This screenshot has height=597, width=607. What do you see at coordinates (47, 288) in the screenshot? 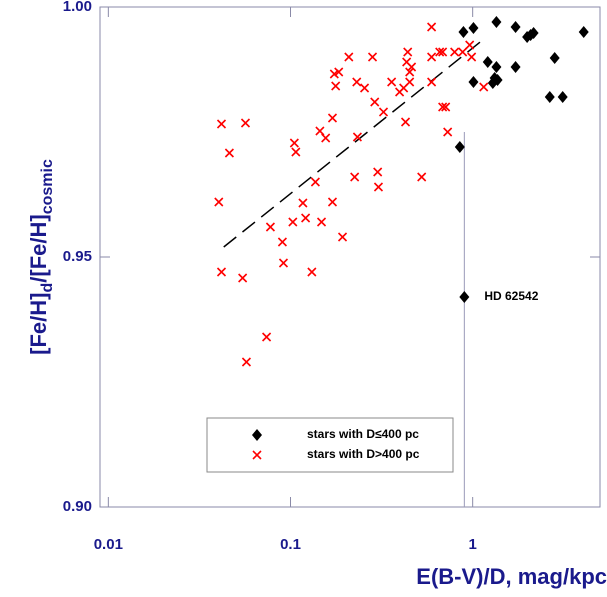
I see `y-label-sub: d` at bounding box center [47, 288].